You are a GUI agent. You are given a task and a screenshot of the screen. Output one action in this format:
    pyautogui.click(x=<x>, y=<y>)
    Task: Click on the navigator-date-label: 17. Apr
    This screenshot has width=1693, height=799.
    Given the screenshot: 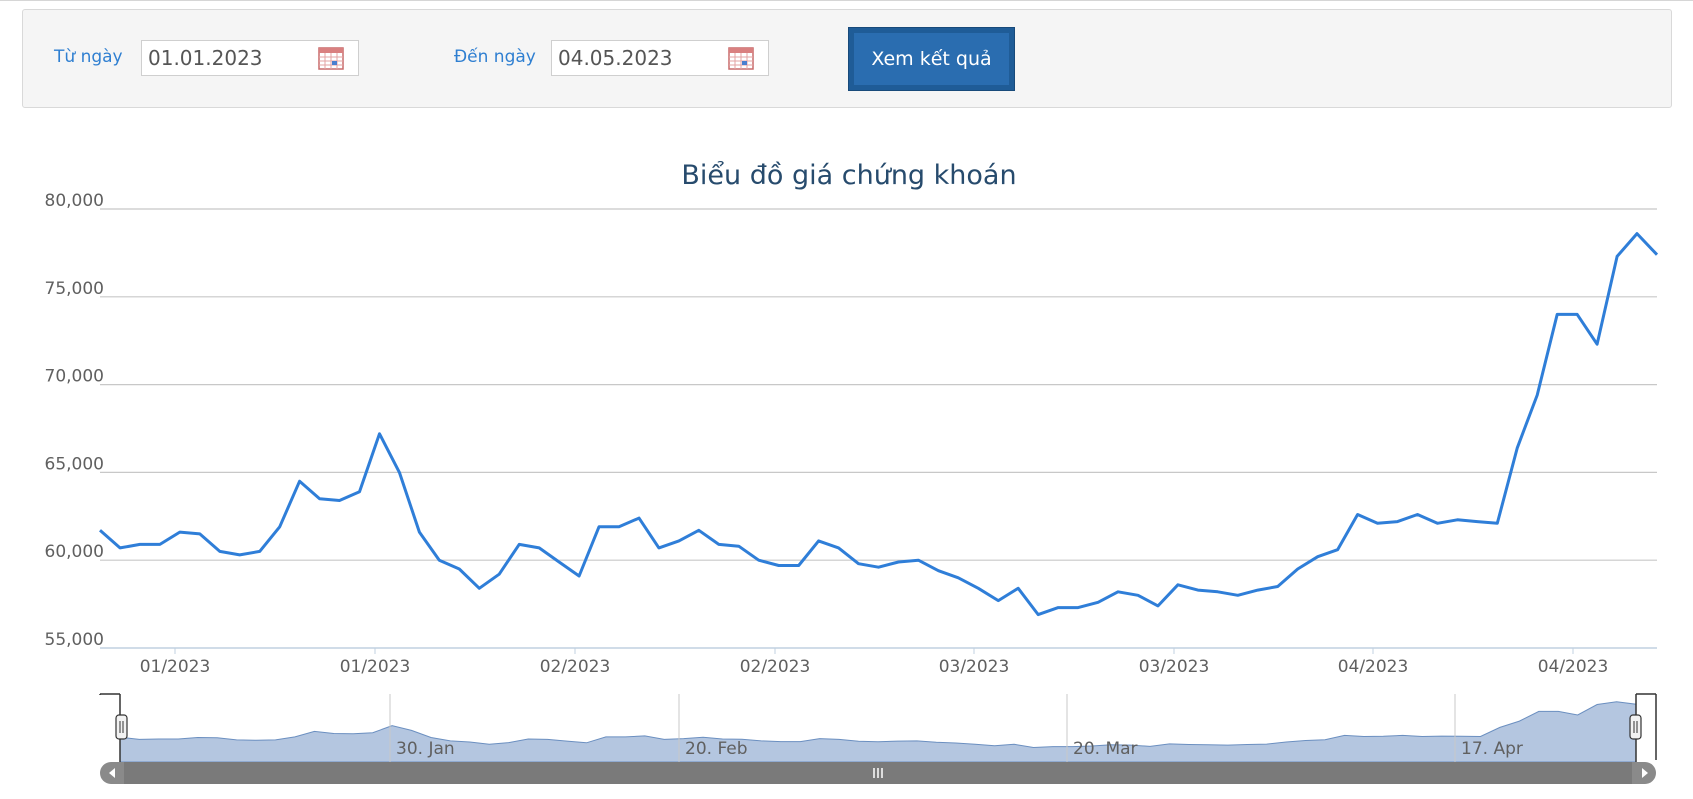 What is the action you would take?
    pyautogui.click(x=1492, y=749)
    